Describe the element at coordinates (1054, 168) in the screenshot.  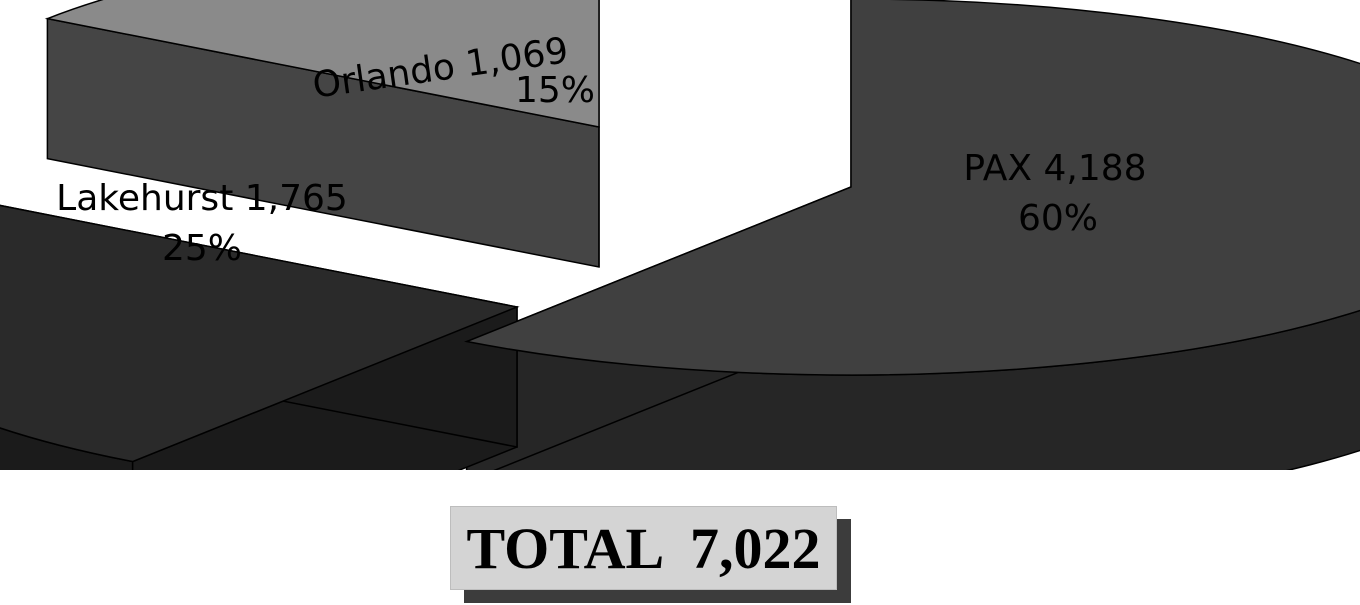
I see `label-pax-value: PAX 4,188` at that location.